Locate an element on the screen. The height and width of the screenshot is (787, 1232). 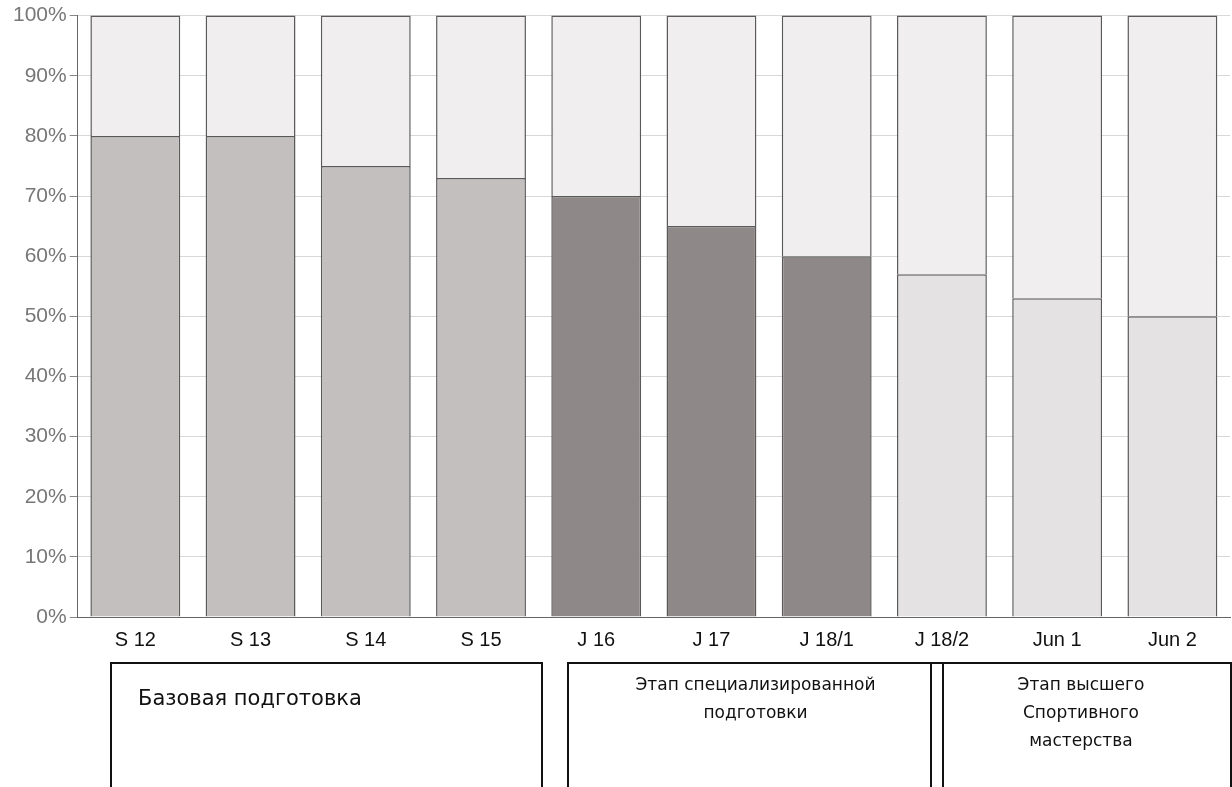
y-tick-label: 70% is located at coordinates (45, 194).